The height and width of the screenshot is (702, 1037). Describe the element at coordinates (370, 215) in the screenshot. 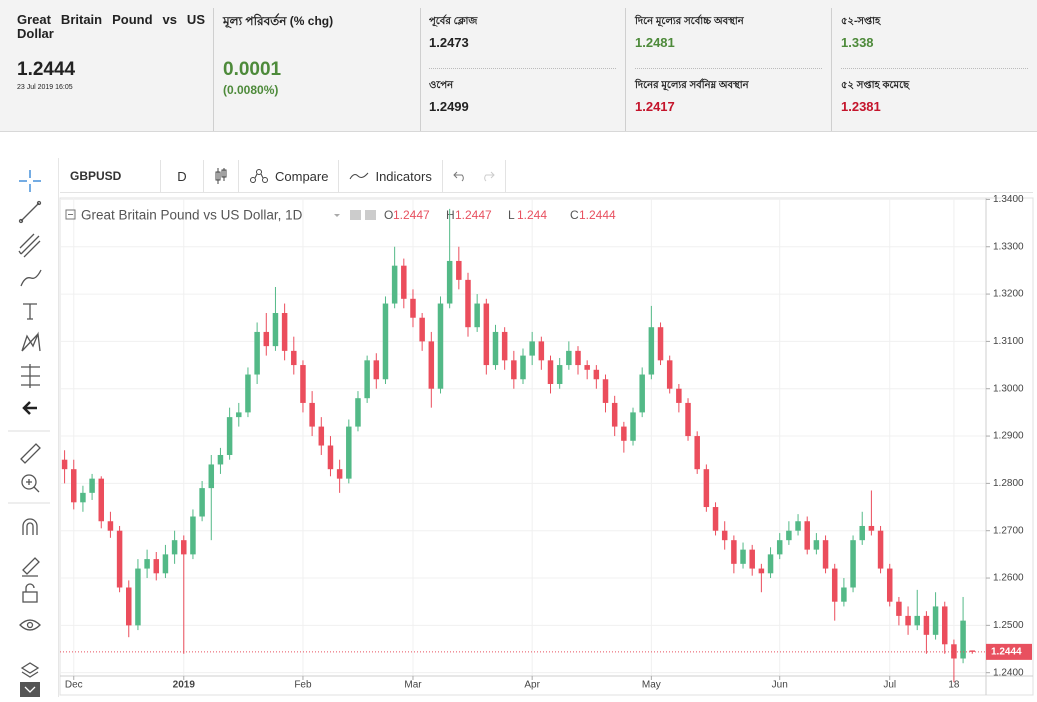

I see `legend-settings` at that location.